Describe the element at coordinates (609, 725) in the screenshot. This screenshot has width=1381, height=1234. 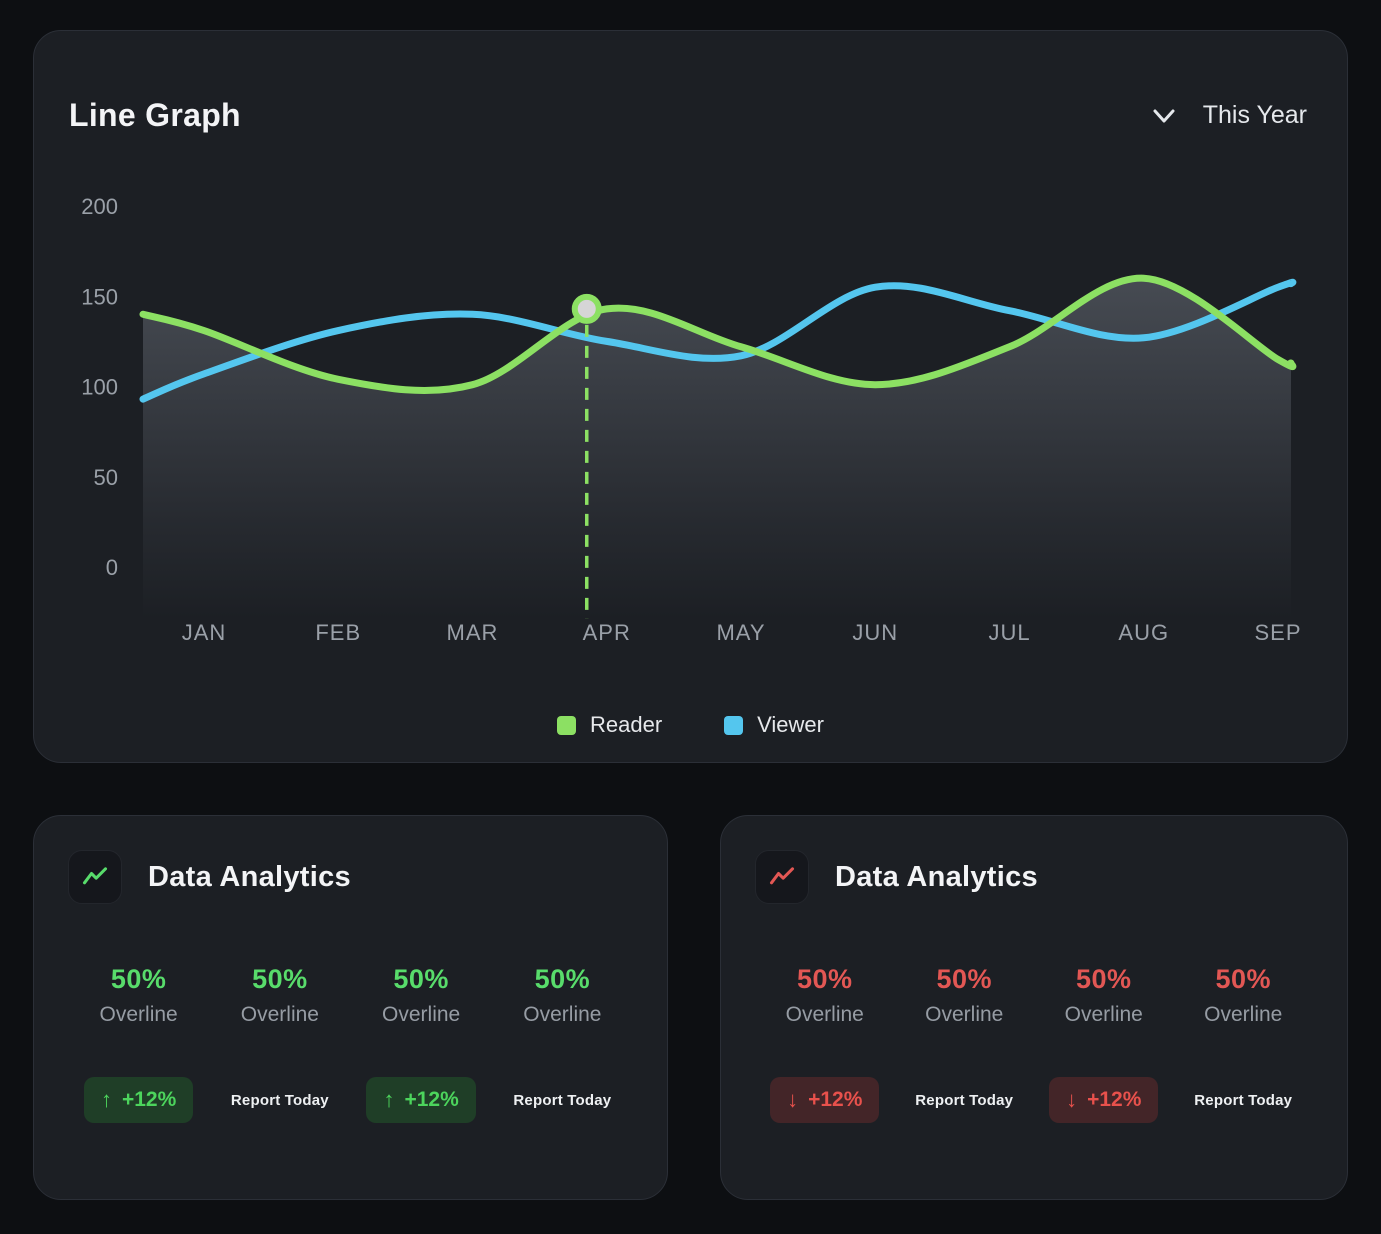
I see `legend-item-reader: Reader` at that location.